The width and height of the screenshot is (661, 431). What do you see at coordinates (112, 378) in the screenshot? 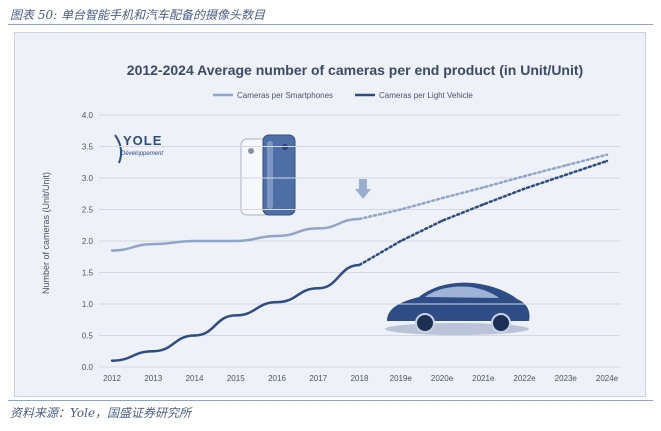
I see `x-tick-label: 2012` at bounding box center [112, 378].